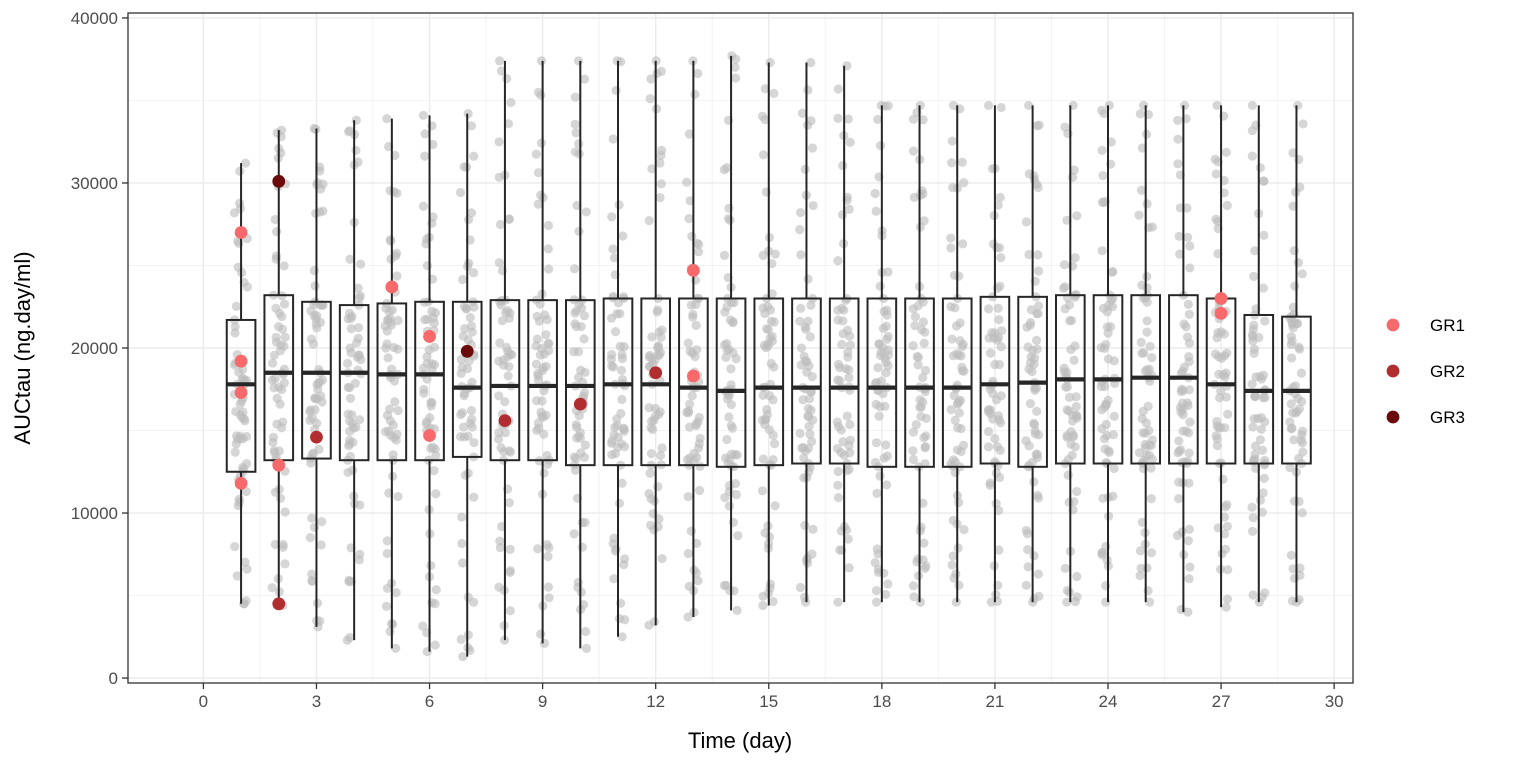 This screenshot has width=1536, height=768. Describe the element at coordinates (94, 513) in the screenshot. I see `y-tick-label: 10000` at that location.